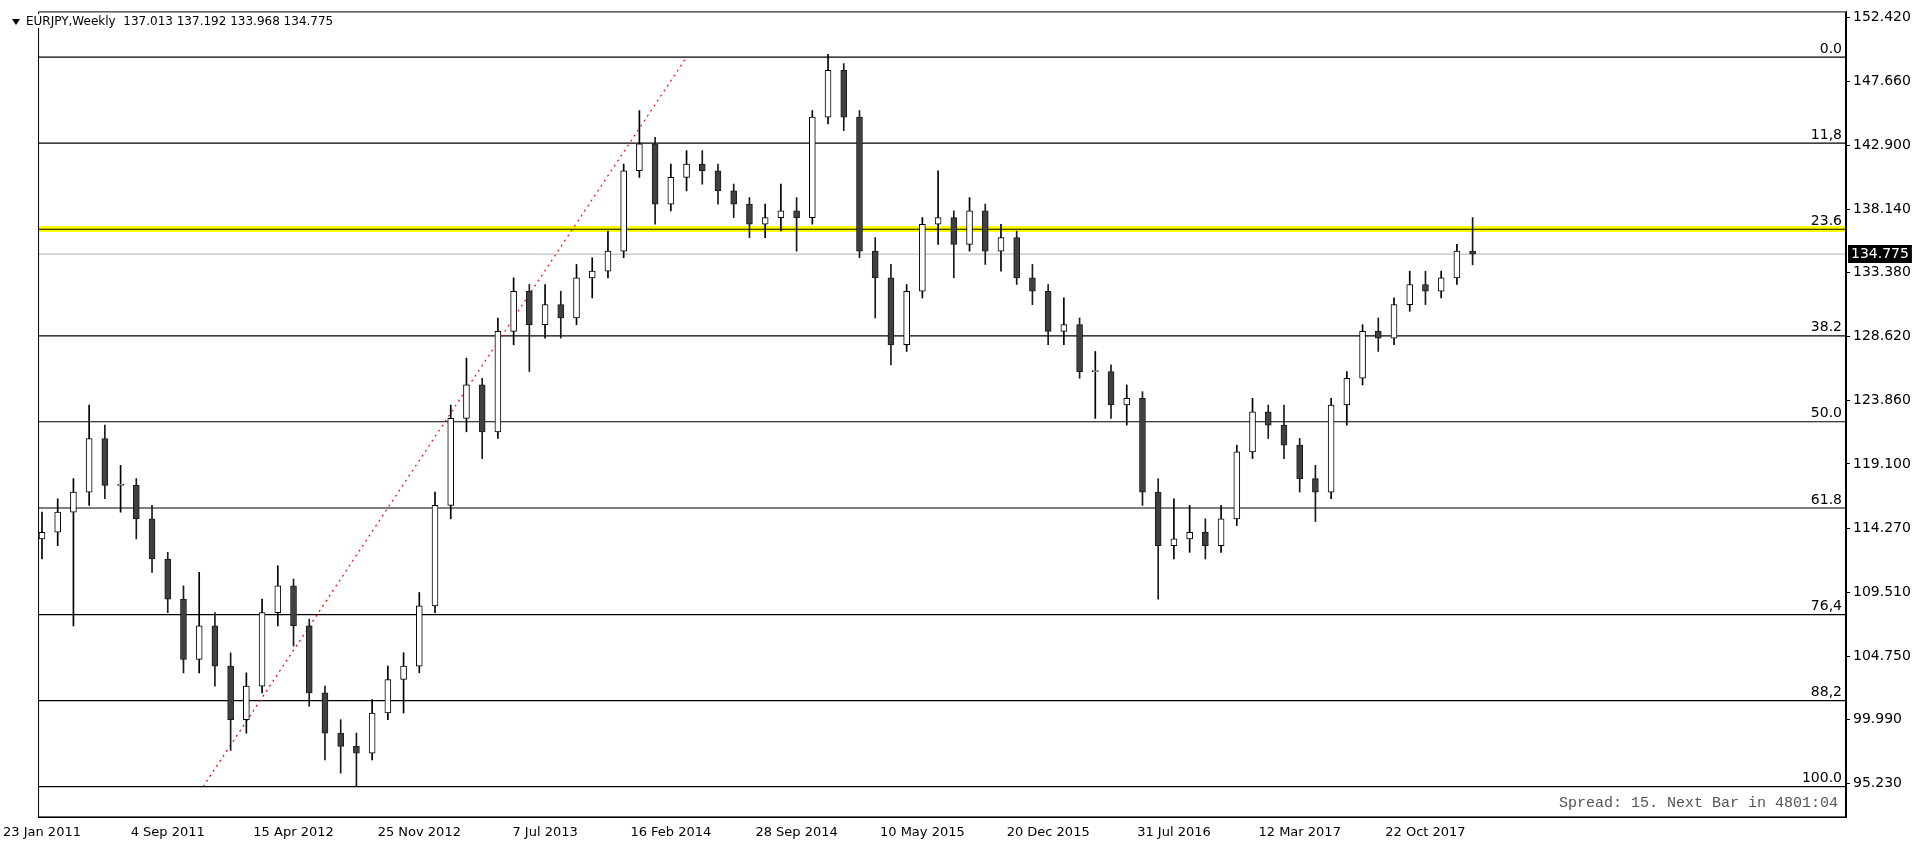  What do you see at coordinates (1877, 718) in the screenshot?
I see `y-tick-label: 99.990` at bounding box center [1877, 718].